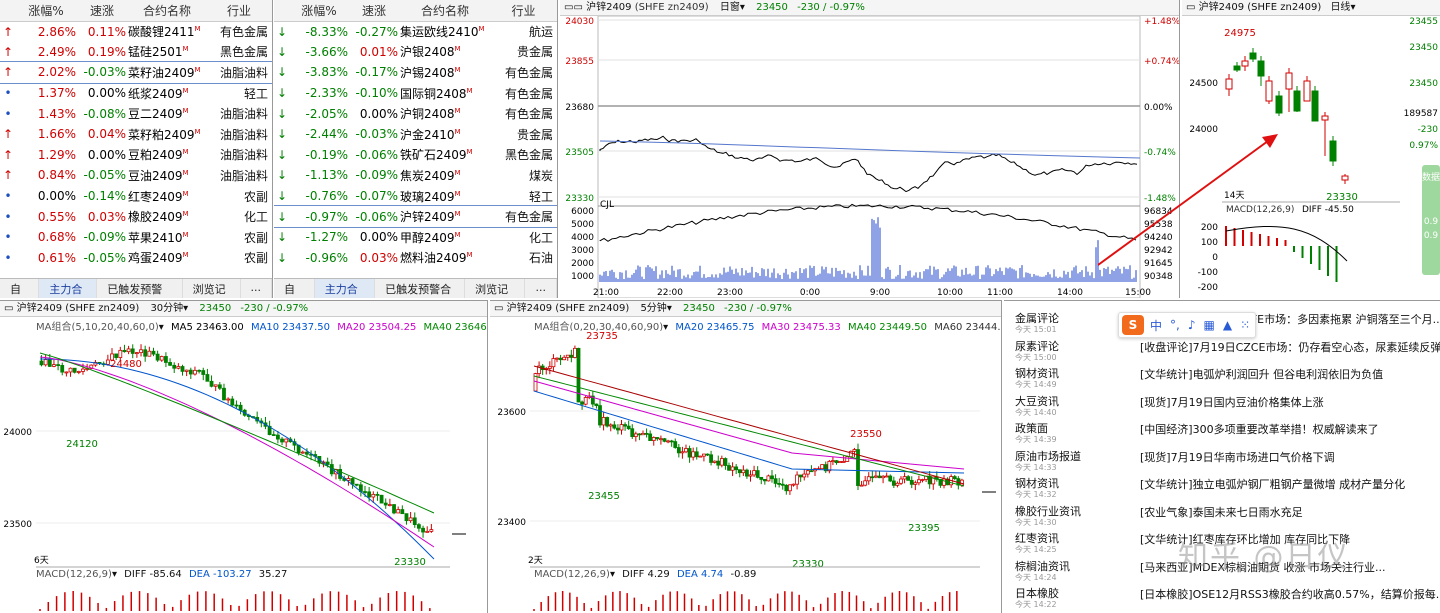 The image size is (1440, 613). I want to click on ime-toolbar: S 中 °, ♪ ▦ ▲ ⁙, so click(1187, 325).